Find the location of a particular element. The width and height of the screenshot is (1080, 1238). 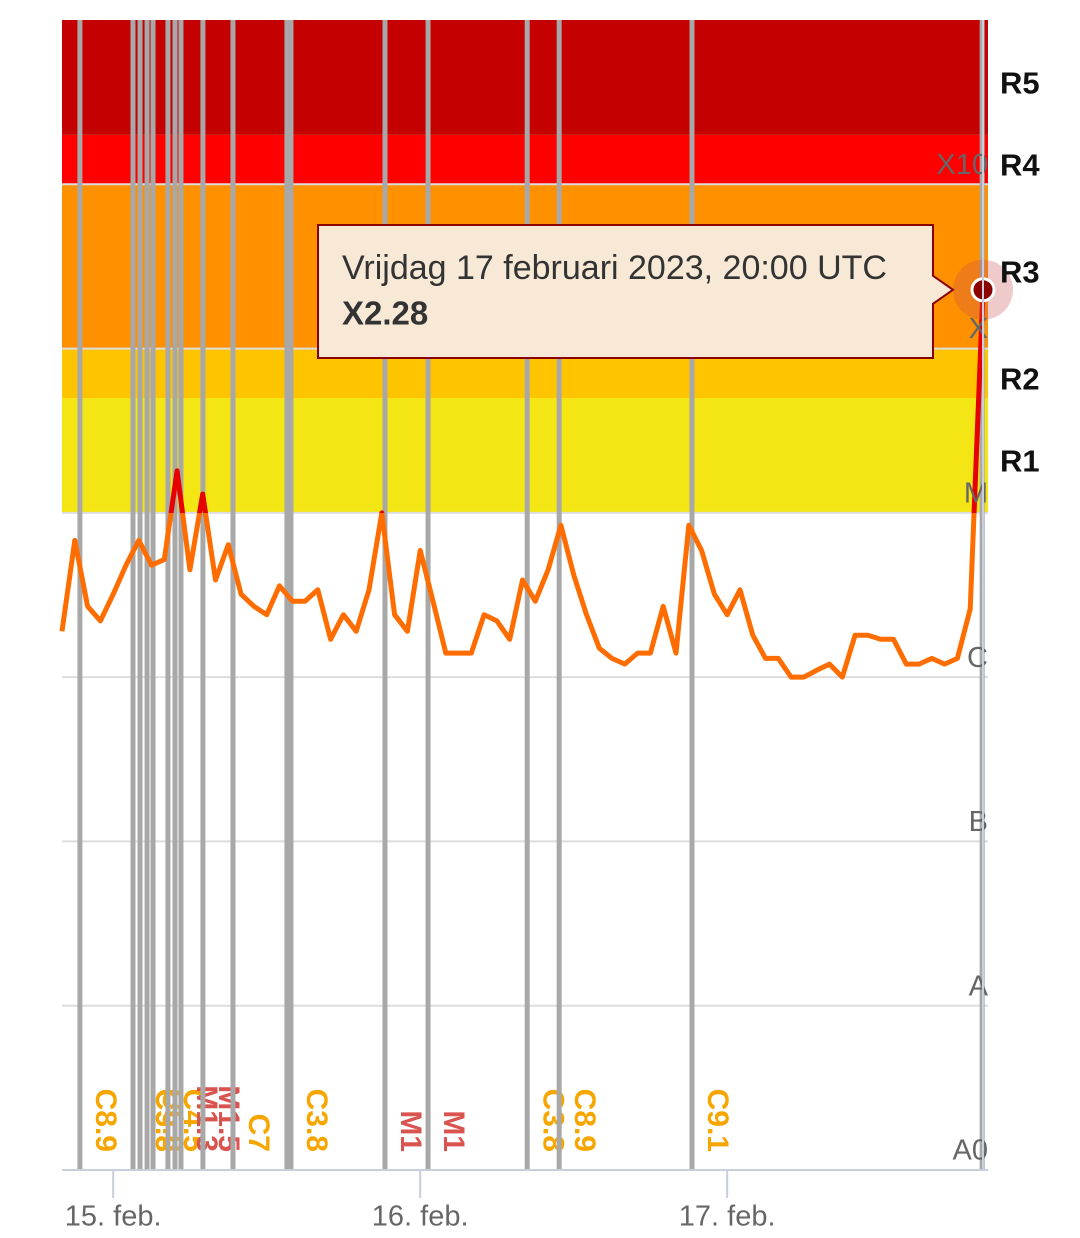

band-label: R5 is located at coordinates (1020, 83).